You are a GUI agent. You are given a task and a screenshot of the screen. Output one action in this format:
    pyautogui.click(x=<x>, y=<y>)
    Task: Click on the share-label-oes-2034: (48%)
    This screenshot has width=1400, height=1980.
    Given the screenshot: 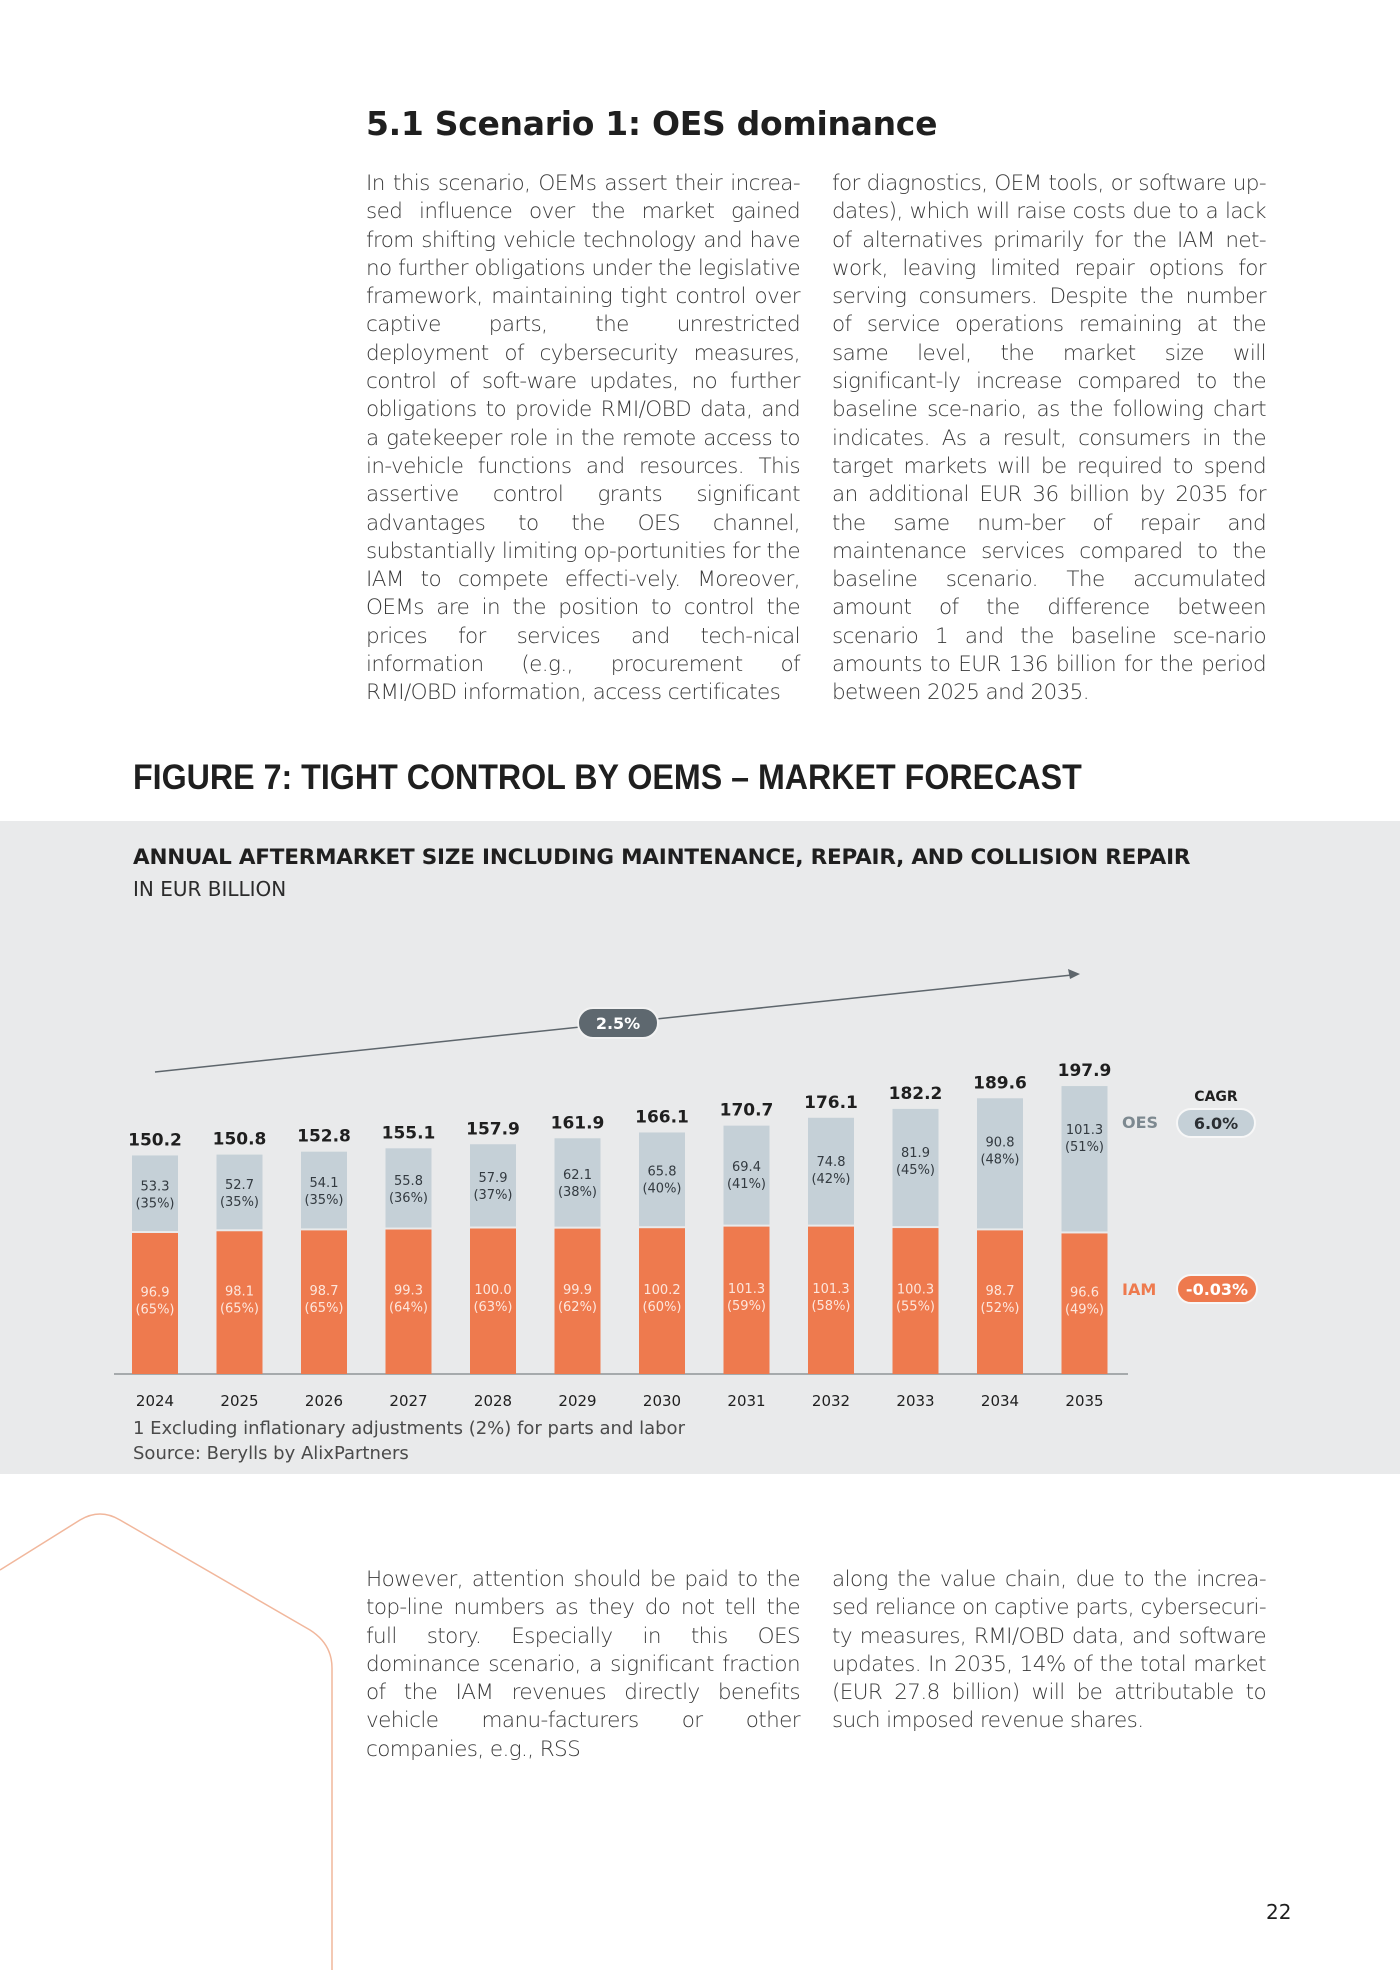 What is the action you would take?
    pyautogui.click(x=999, y=1159)
    